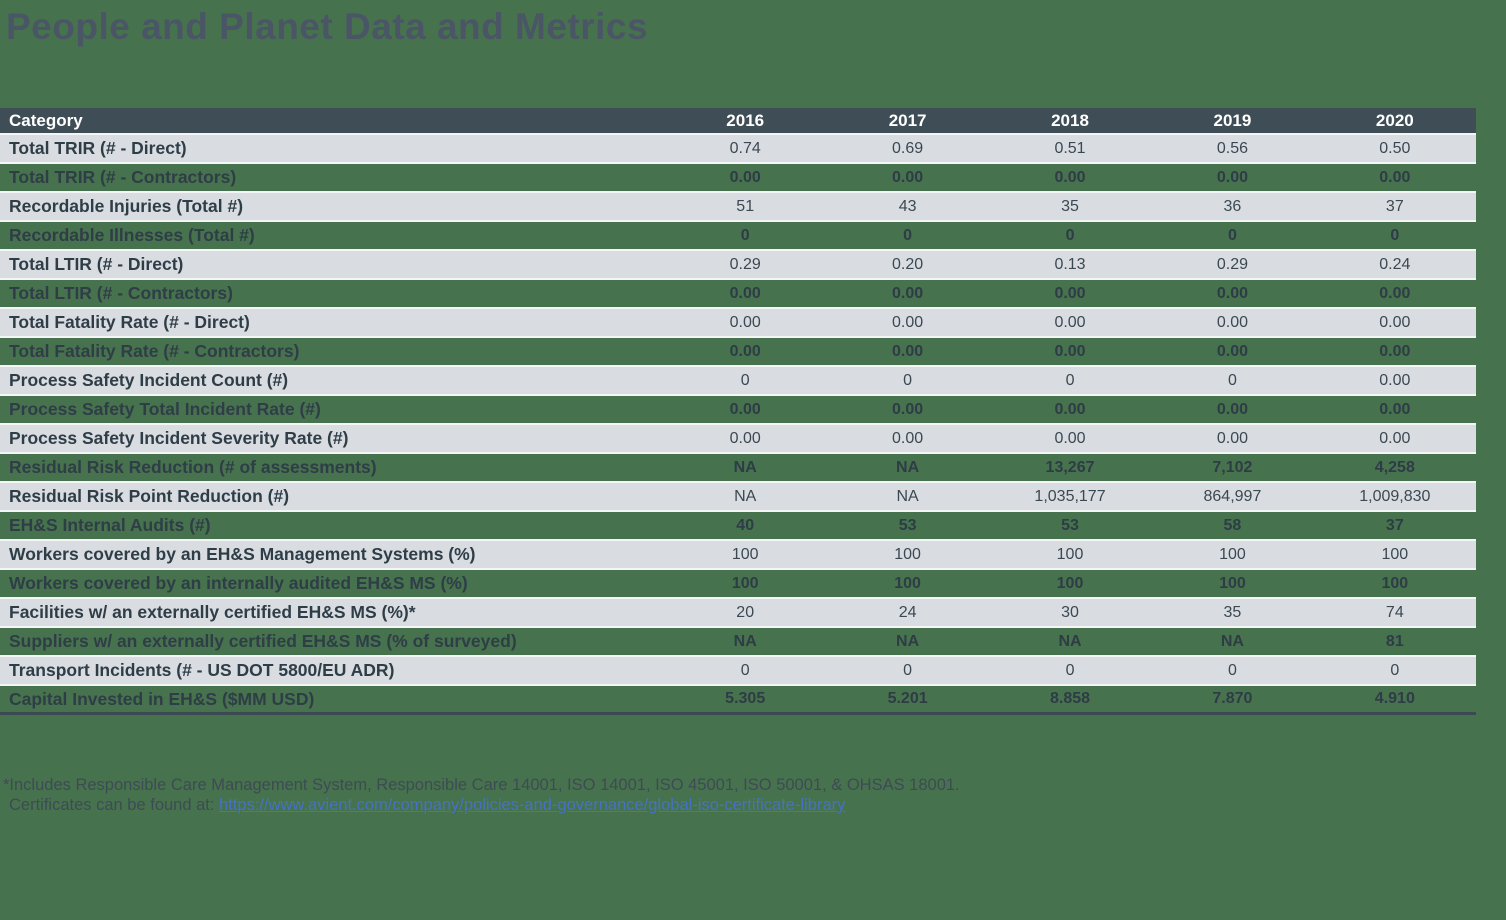 This screenshot has height=920, width=1506. What do you see at coordinates (1232, 264) in the screenshot?
I see `value-cell: 0.29` at bounding box center [1232, 264].